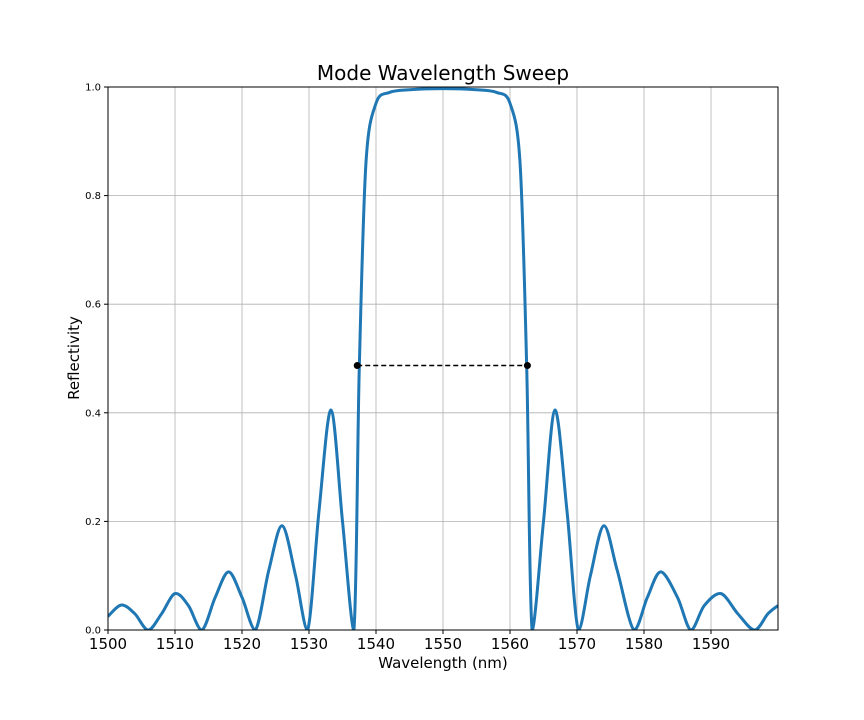 This screenshot has width=864, height=720. Describe the element at coordinates (309, 644) in the screenshot. I see `x-tick-label: 1530` at that location.